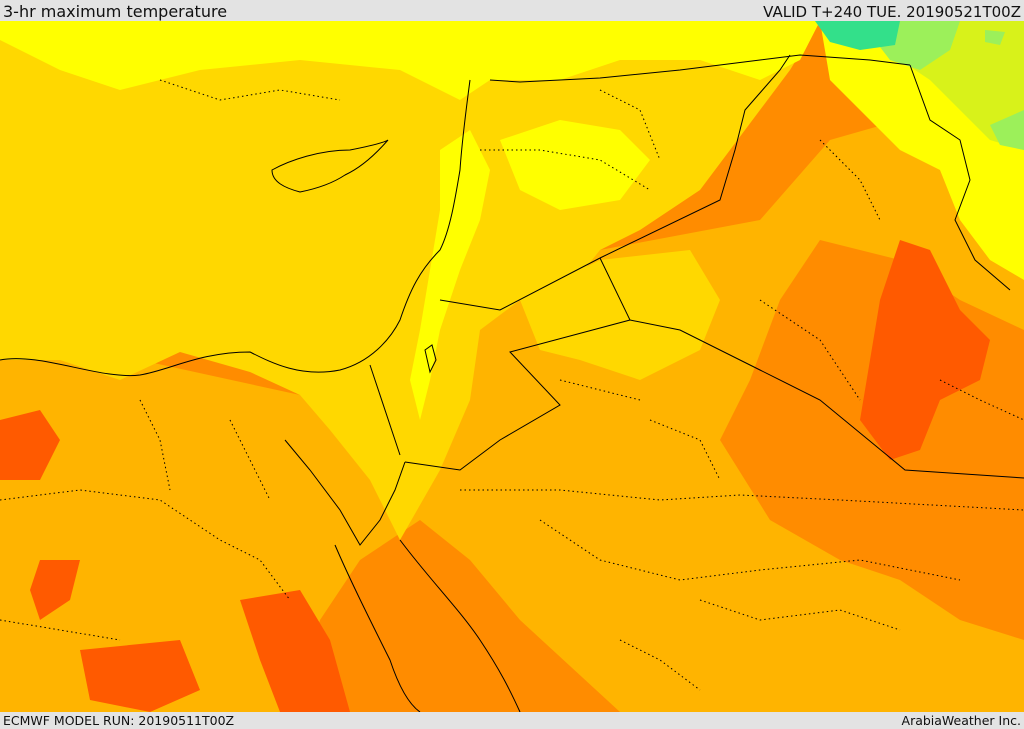  What do you see at coordinates (119, 720) in the screenshot?
I see `model-run-label: ECMWF MODEL RUN: 20190511T00Z` at bounding box center [119, 720].